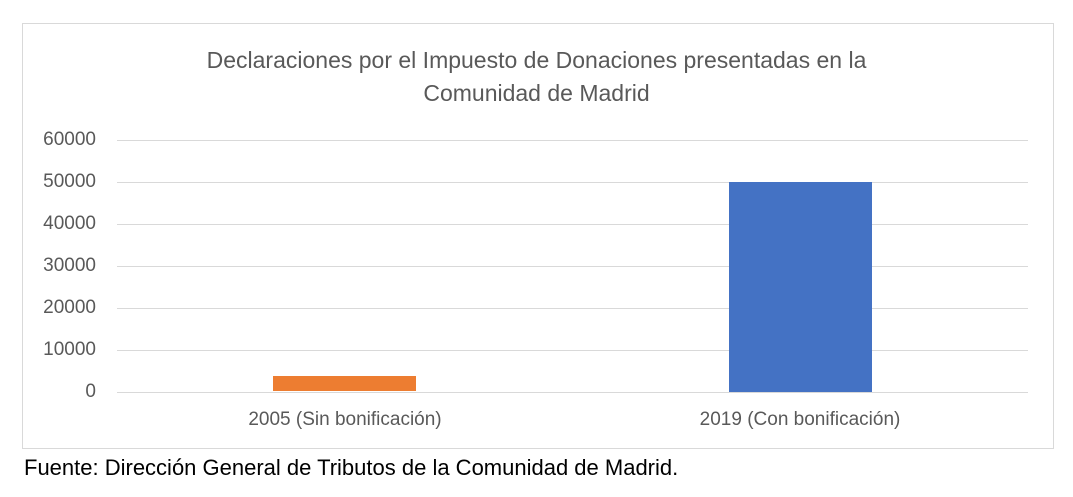  I want to click on y-tick-label: 40000, so click(69, 223).